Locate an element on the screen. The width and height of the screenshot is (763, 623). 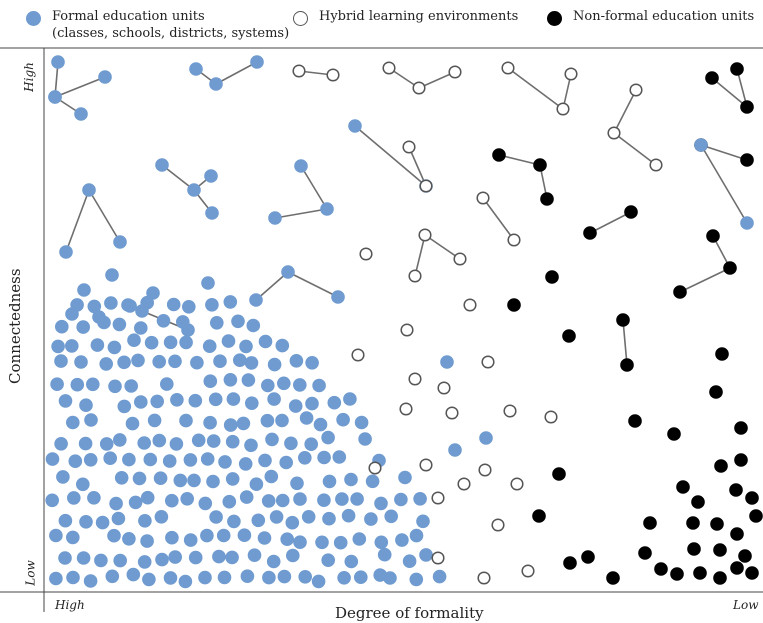
y-axis-title: Connectedness is located at coordinates (15, 326).